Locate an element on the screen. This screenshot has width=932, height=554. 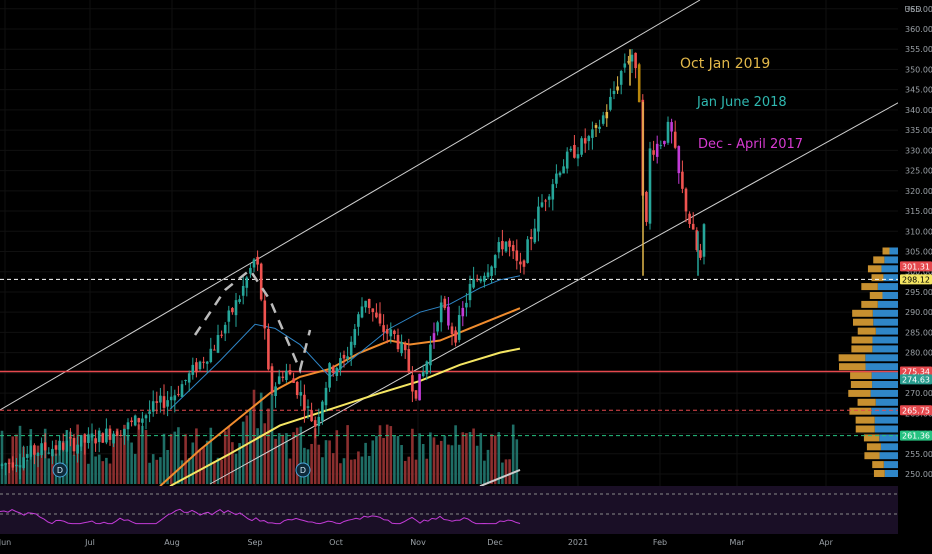
dashed-pattern-drawings is located at coordinates (252, 321).